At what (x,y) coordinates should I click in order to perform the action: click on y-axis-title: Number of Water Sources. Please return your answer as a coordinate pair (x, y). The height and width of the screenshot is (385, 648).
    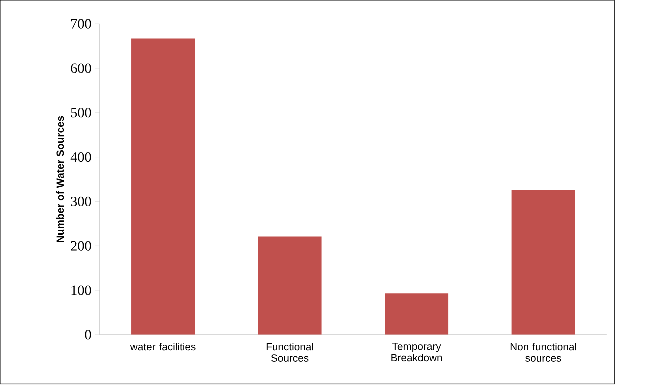
    Looking at the image, I should click on (60, 179).